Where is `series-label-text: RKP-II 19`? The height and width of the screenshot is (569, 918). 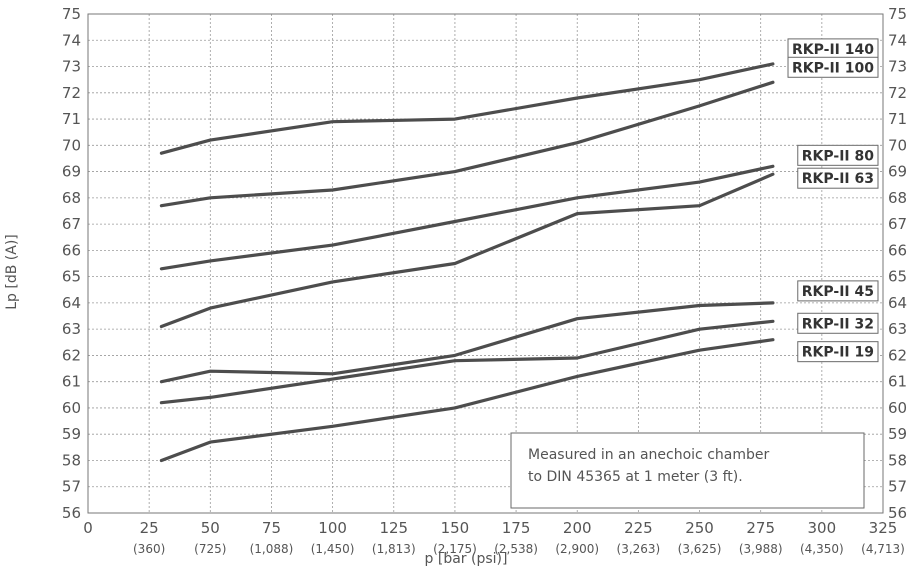
series-label-text: RKP-II 19 is located at coordinates (838, 353).